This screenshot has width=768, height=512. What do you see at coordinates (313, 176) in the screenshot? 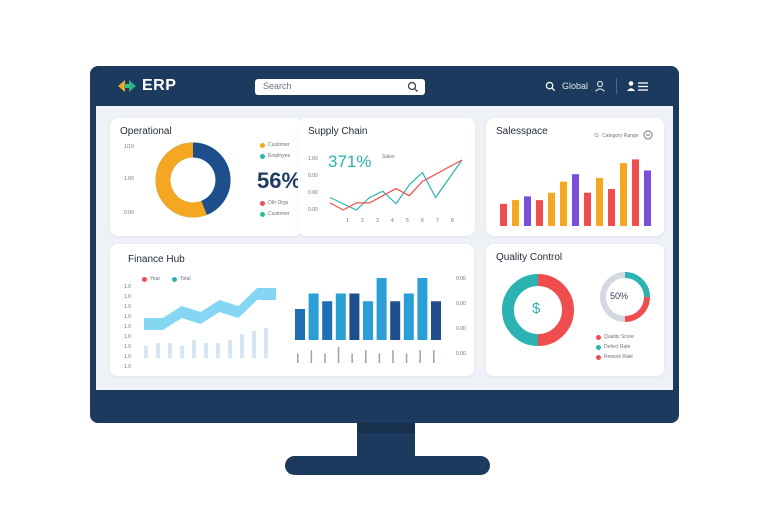
I see `supply-chain-y-tick: 0.00` at bounding box center [313, 176].